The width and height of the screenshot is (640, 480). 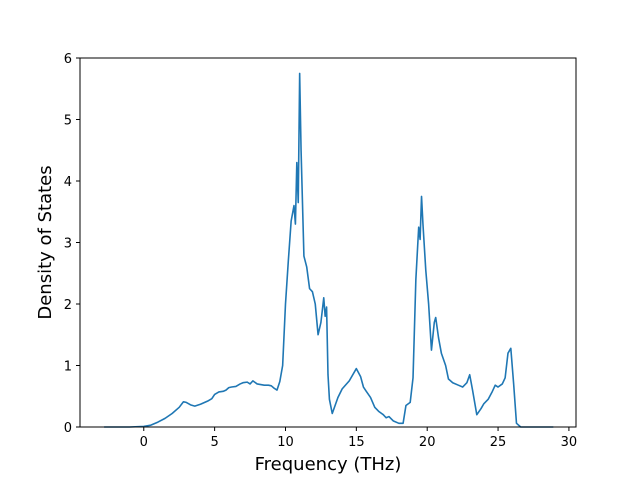 I want to click on x-axis-label: Frequency (THz), so click(x=328, y=464).